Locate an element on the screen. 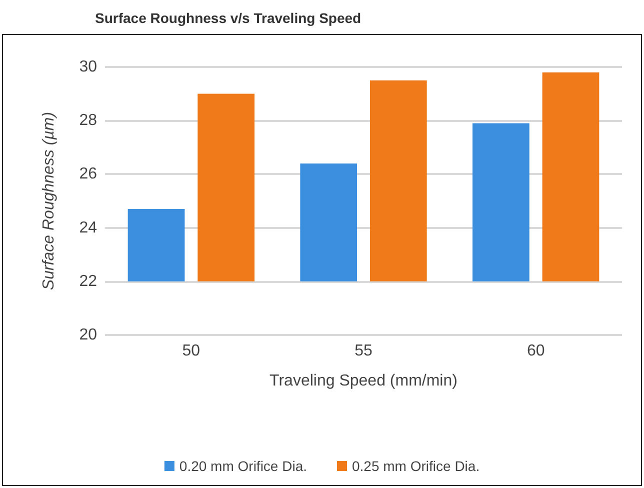 The width and height of the screenshot is (644, 488). chart-title: Surface Roughness v/s Traveling Speed is located at coordinates (228, 18).